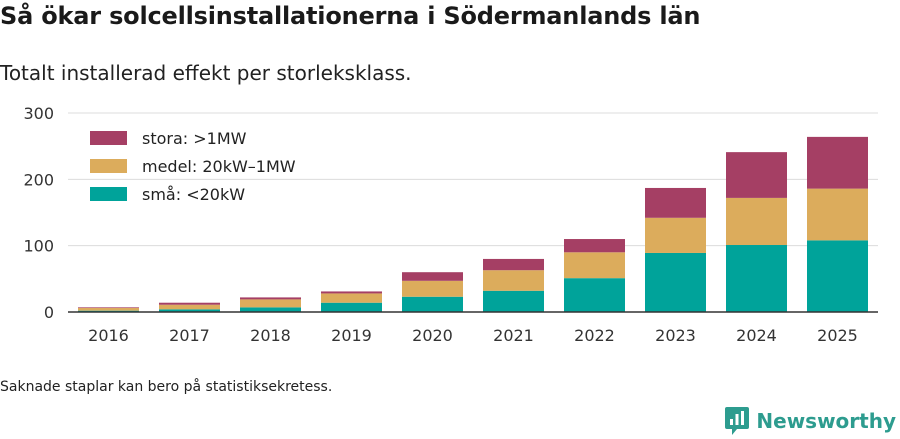  I want to click on bar-2019-sm-20kw, so click(351, 307).